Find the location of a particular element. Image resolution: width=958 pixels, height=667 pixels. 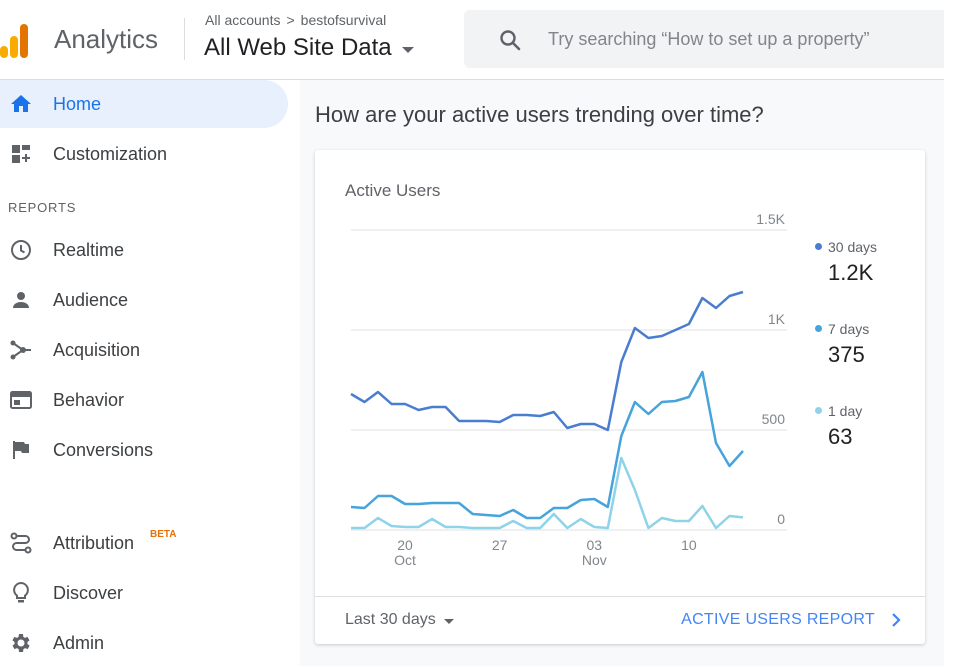

dashboard-plus-icon is located at coordinates (21, 154).